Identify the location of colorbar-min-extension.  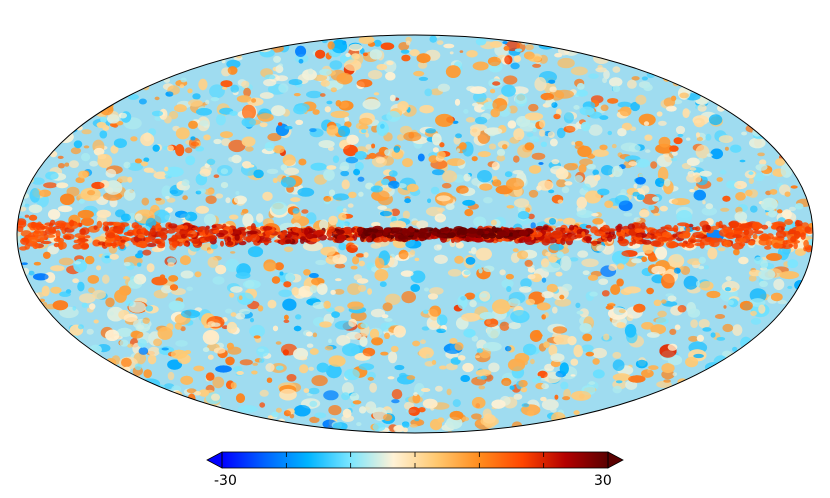
(214, 460).